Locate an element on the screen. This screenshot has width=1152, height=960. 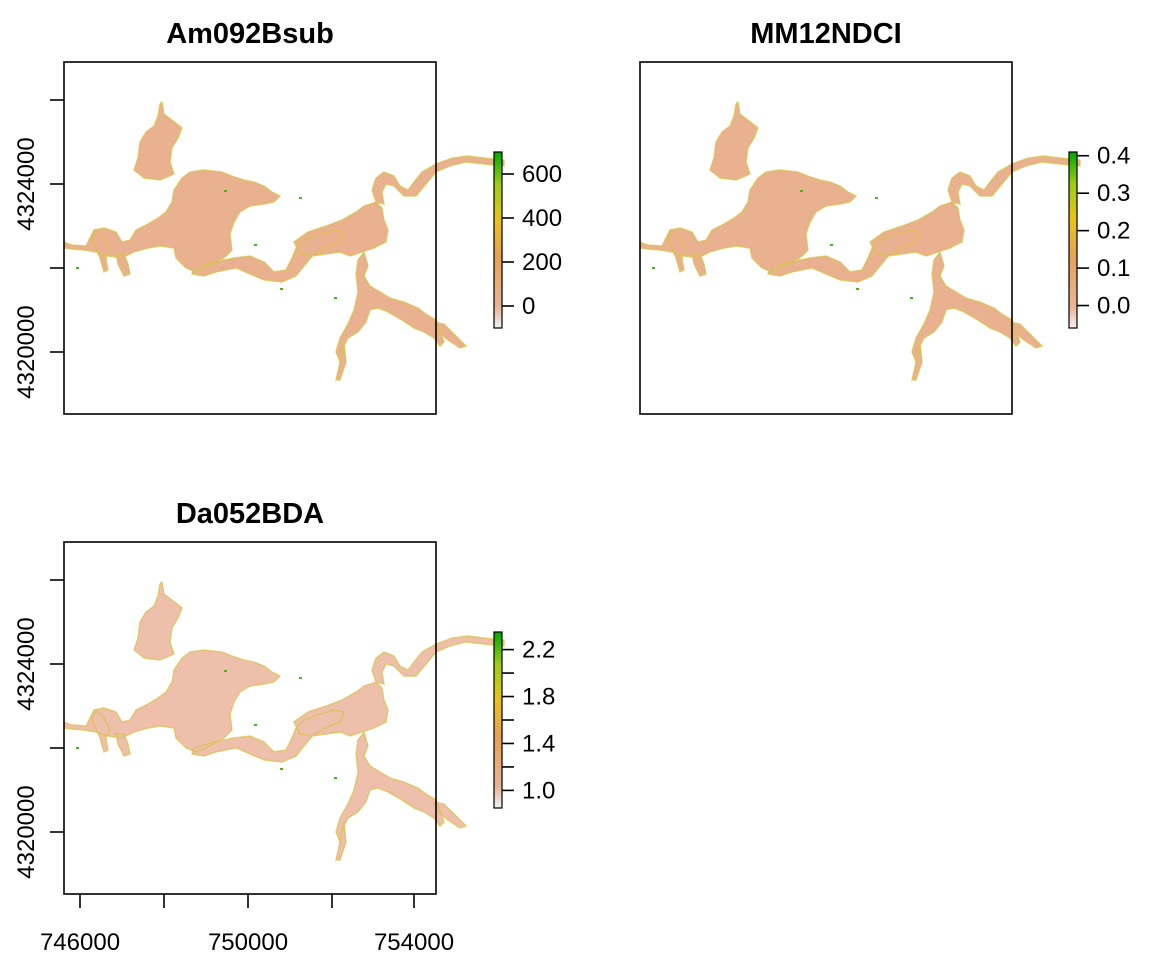
legend-tick-label: 0 is located at coordinates (528, 306).